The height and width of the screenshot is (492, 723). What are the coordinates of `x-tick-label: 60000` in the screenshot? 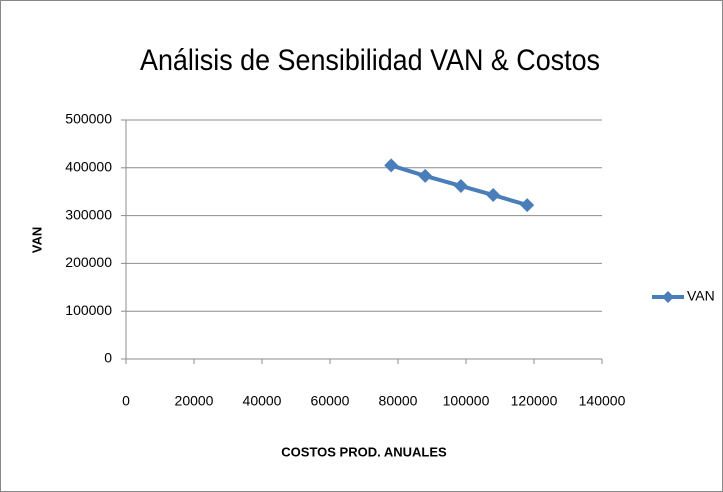 It's located at (330, 401).